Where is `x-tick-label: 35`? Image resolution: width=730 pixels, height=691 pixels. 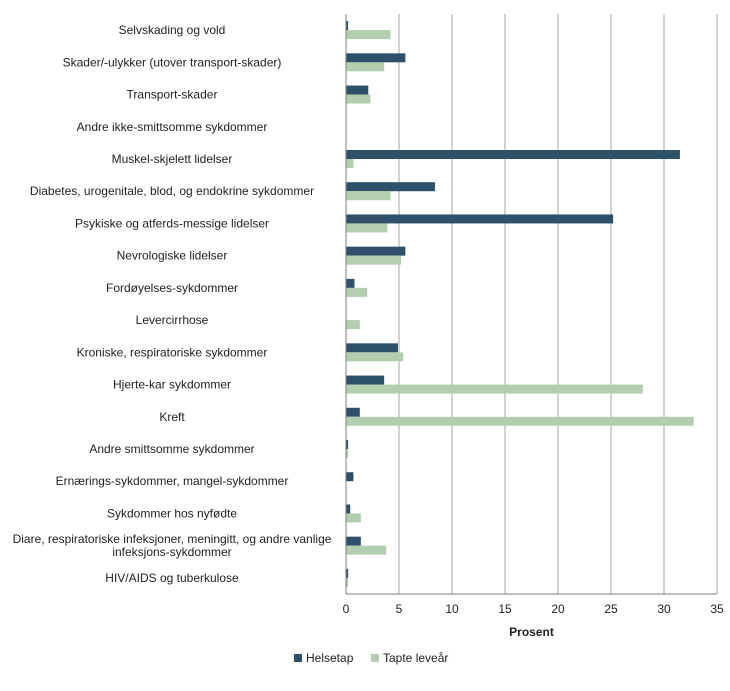 x-tick-label: 35 is located at coordinates (717, 609).